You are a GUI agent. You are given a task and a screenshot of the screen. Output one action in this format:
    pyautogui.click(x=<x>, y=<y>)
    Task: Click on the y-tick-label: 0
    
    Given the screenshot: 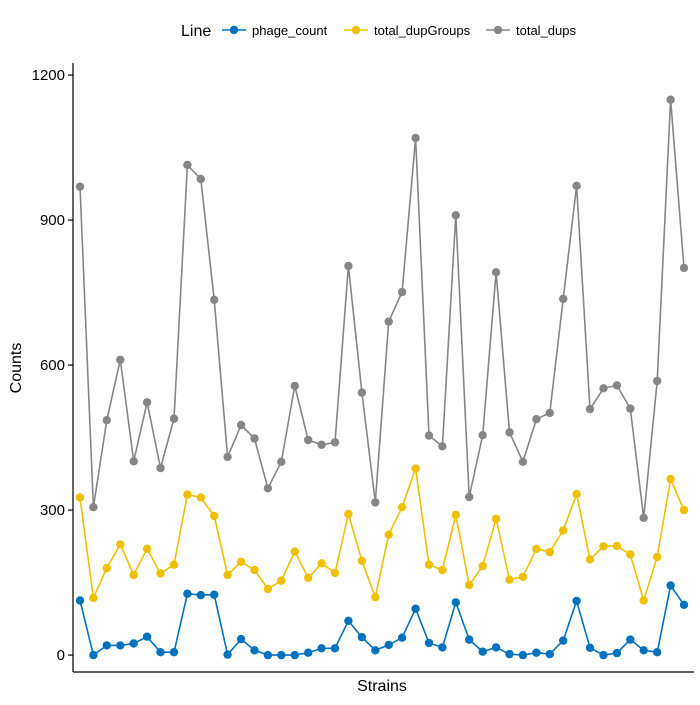 What is the action you would take?
    pyautogui.click(x=61, y=655)
    